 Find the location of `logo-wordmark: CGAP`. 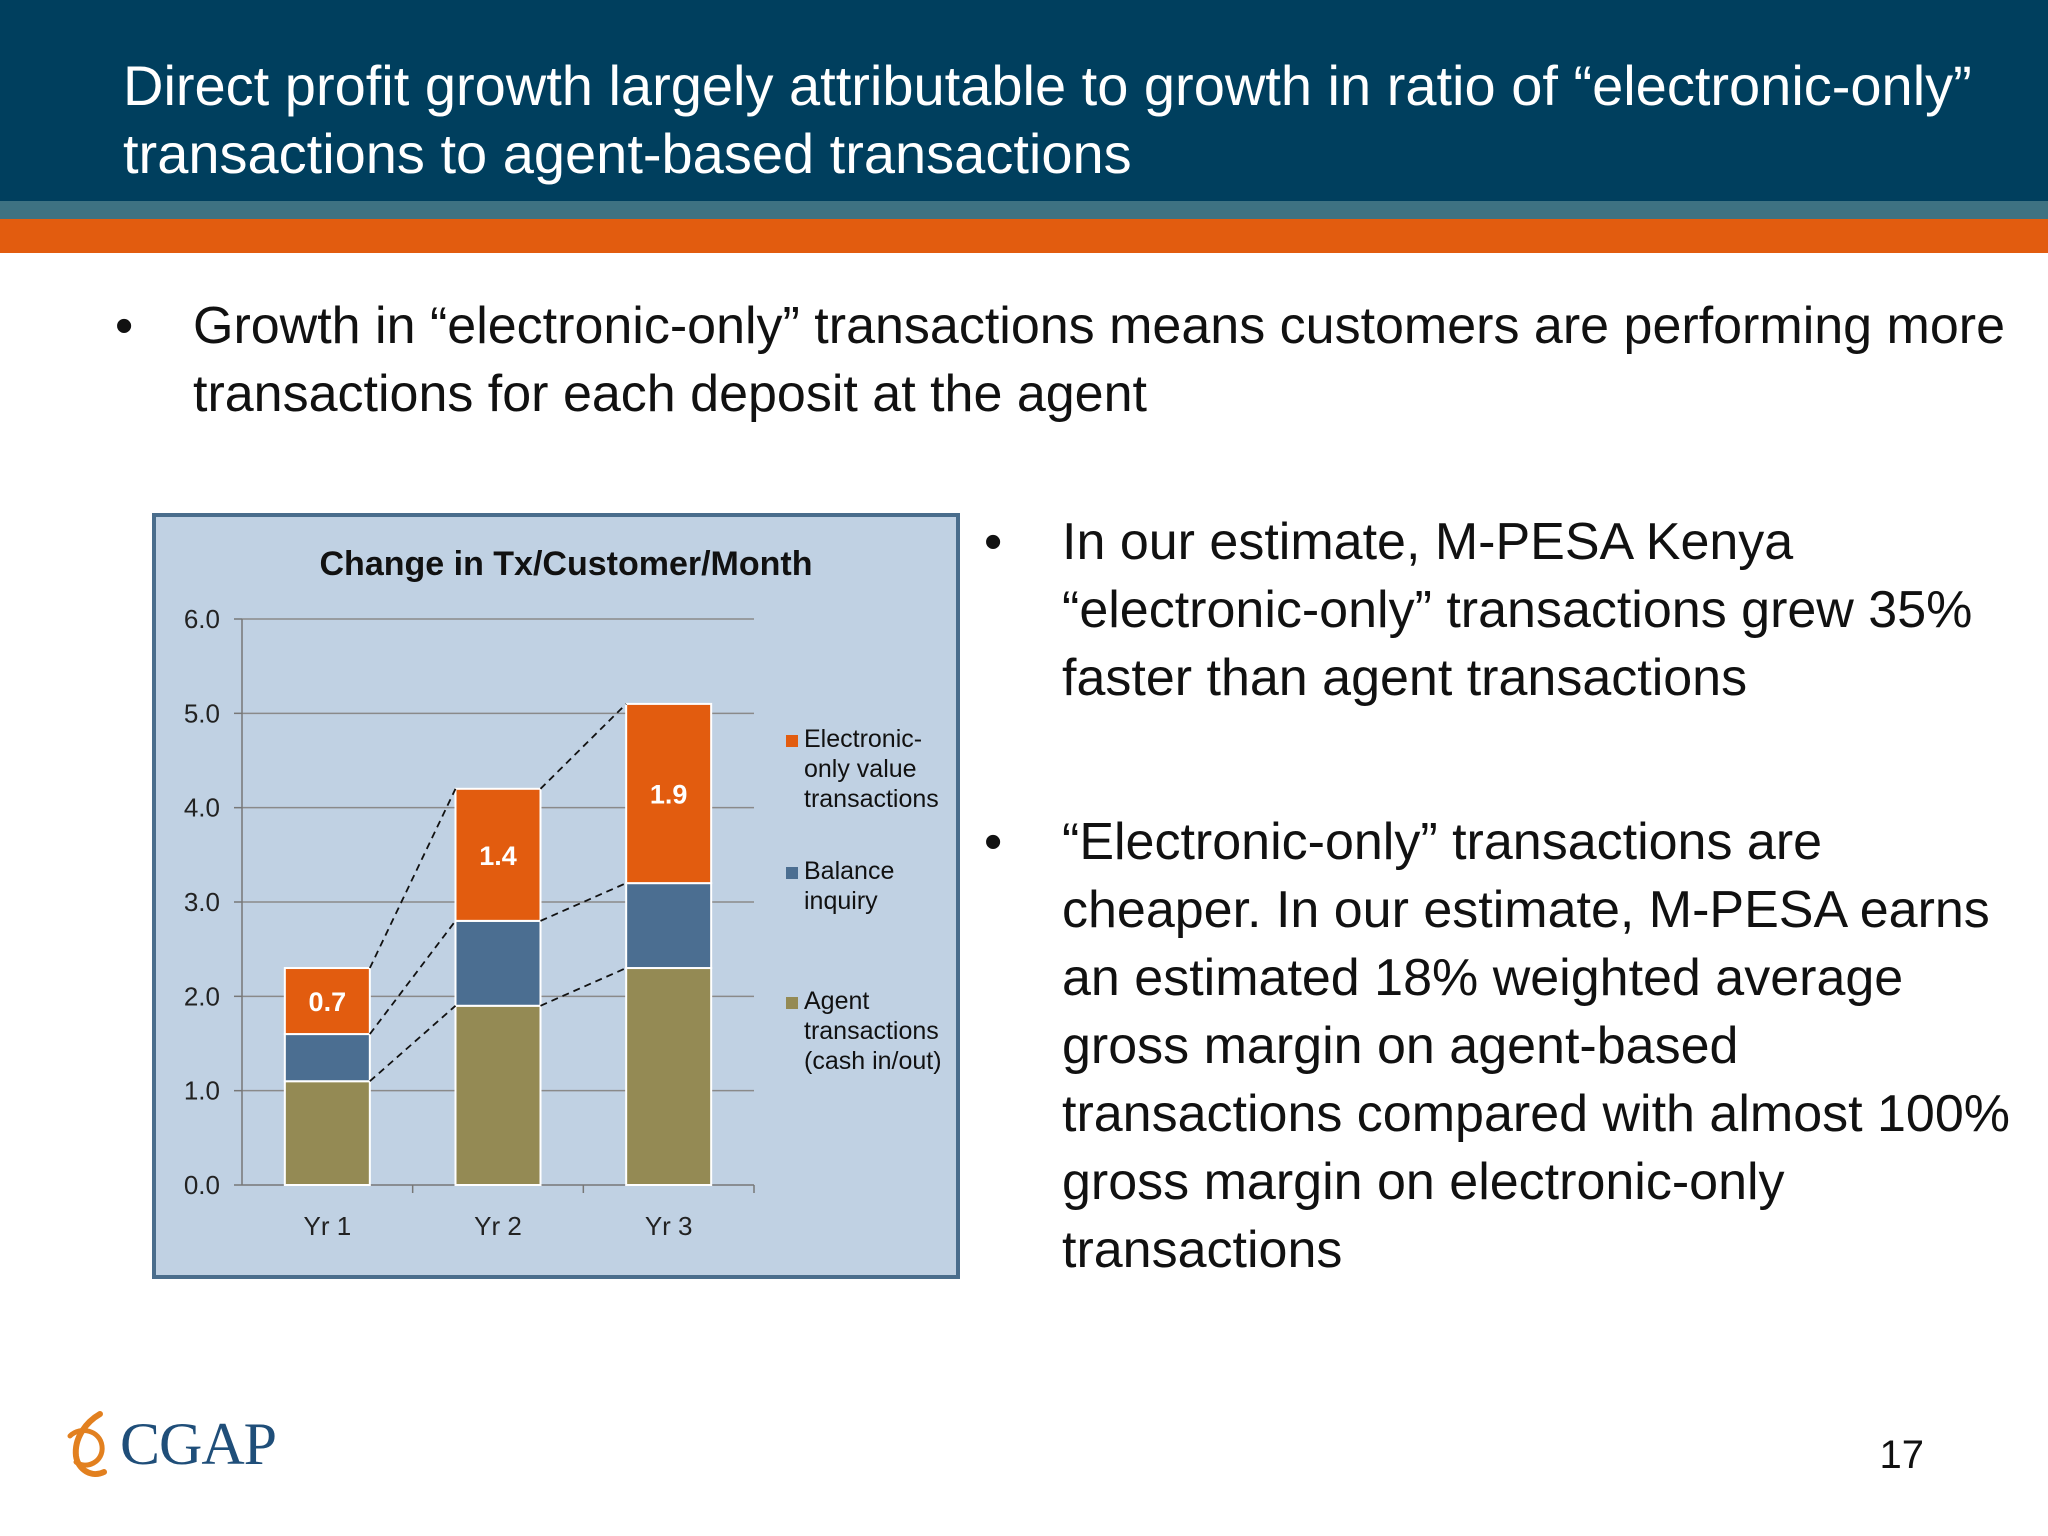

logo-wordmark: CGAP is located at coordinates (198, 1444).